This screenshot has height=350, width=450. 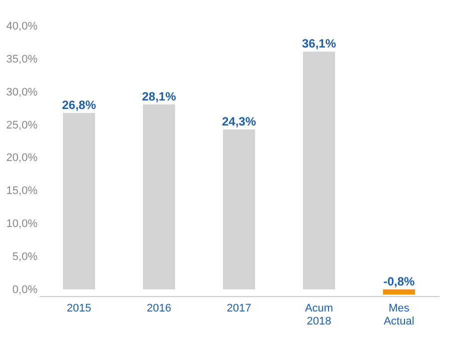 What do you see at coordinates (25, 290) in the screenshot?
I see `y-tick-label: 0,0%` at bounding box center [25, 290].